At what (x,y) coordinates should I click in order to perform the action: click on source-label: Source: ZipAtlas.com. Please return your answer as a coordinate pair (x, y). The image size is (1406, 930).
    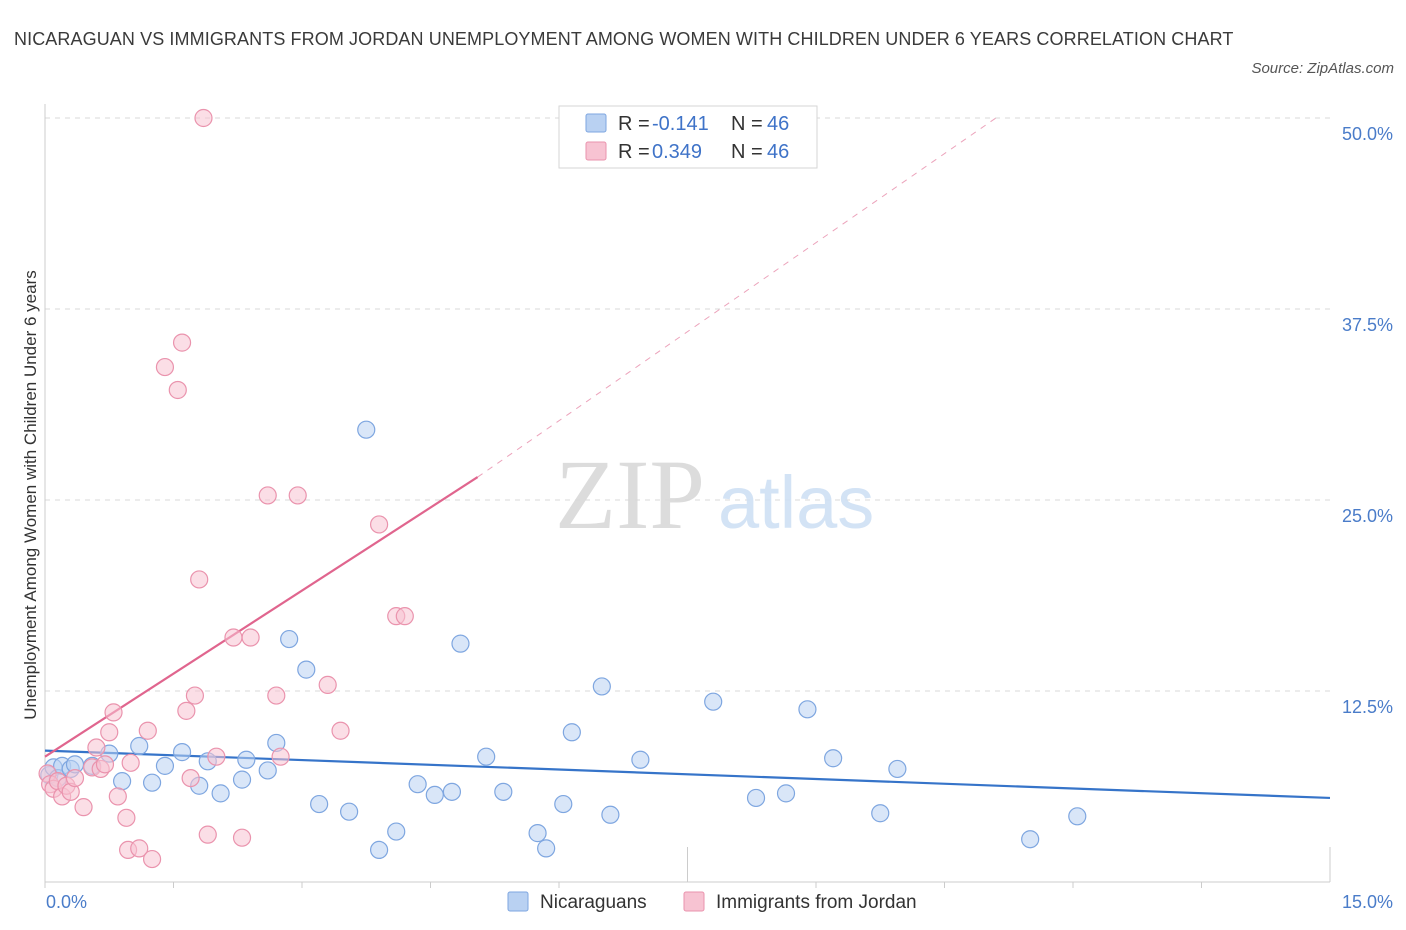
    Looking at the image, I should click on (1322, 68).